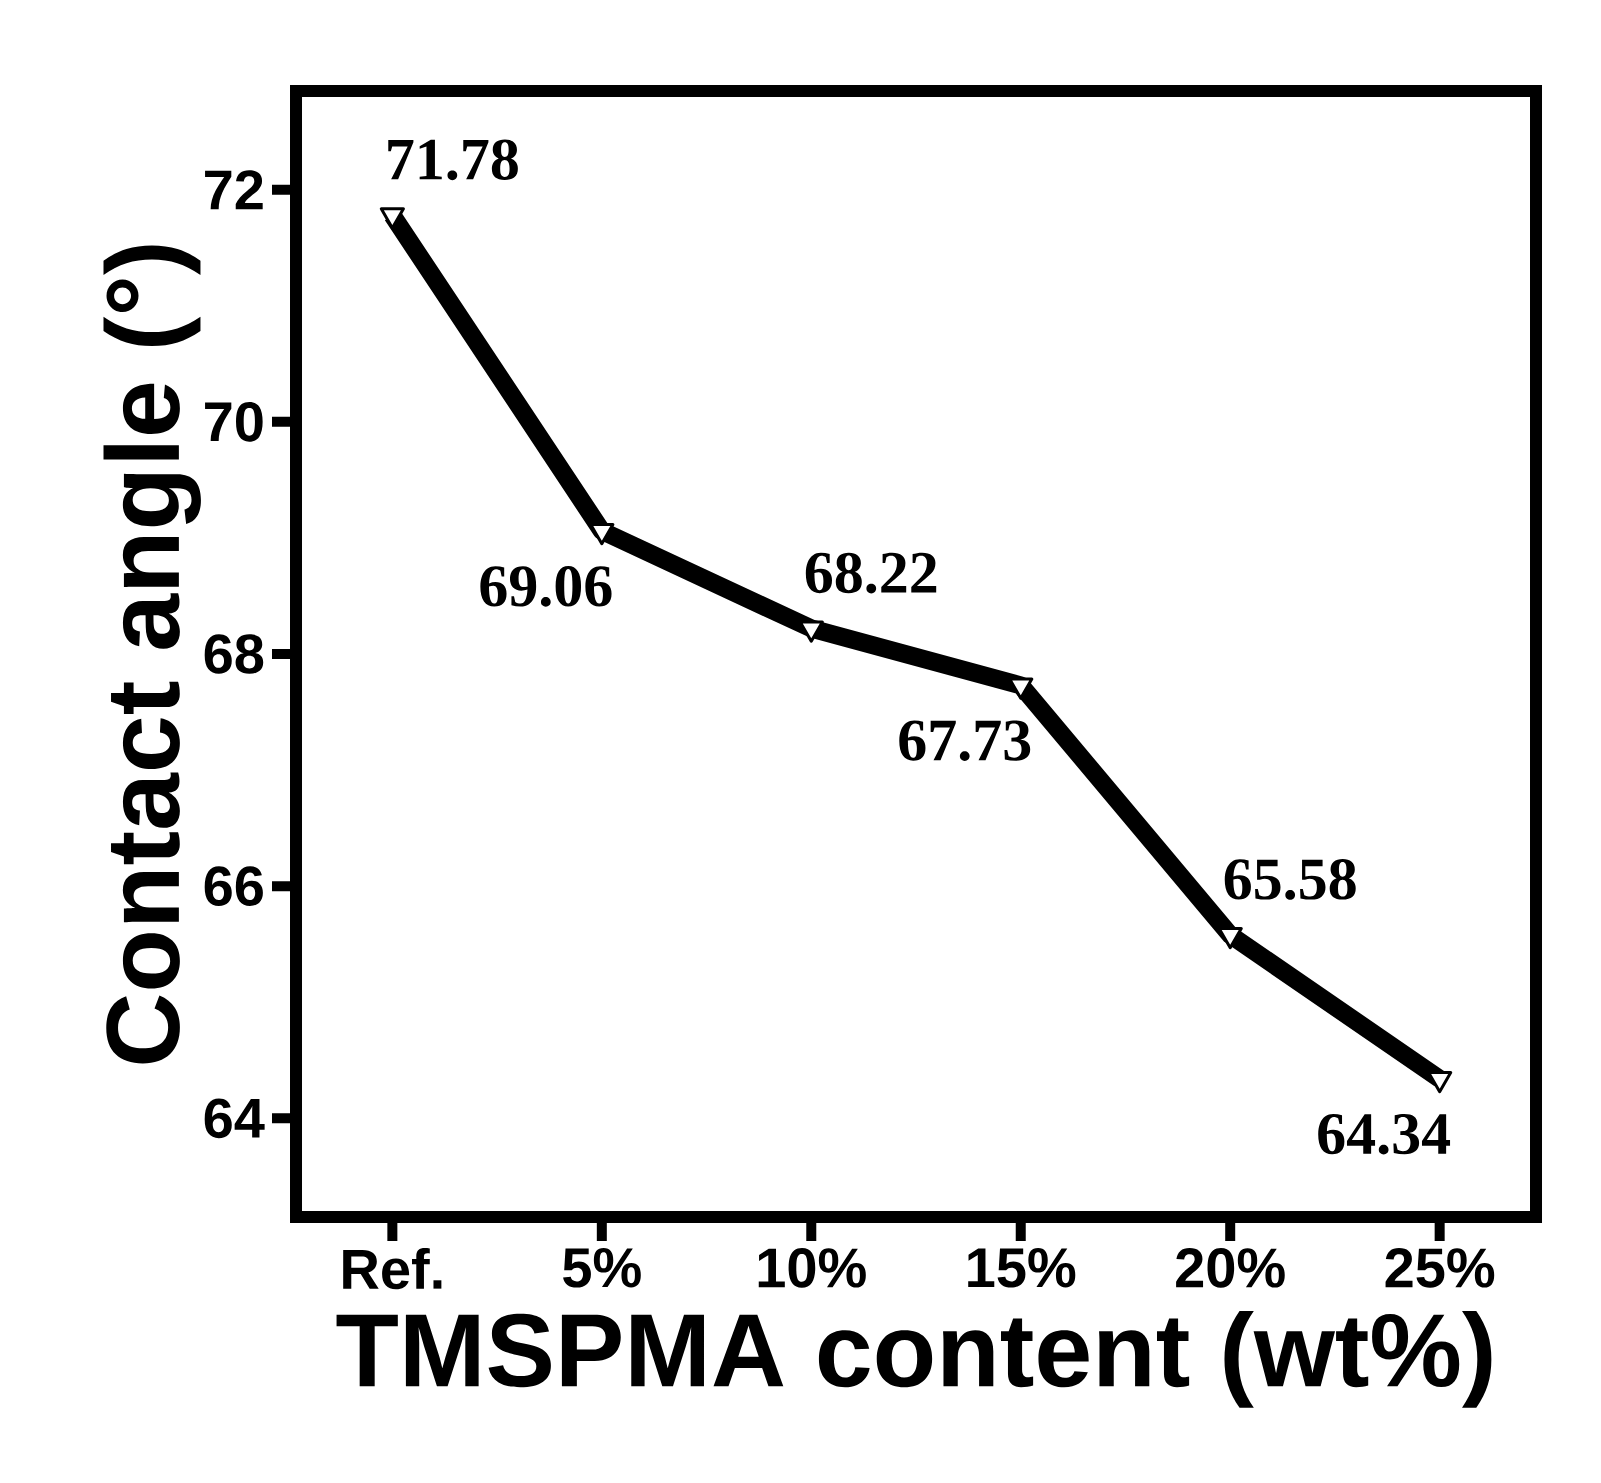  Describe the element at coordinates (602, 1268) in the screenshot. I see `x-tick-label: 5%` at that location.